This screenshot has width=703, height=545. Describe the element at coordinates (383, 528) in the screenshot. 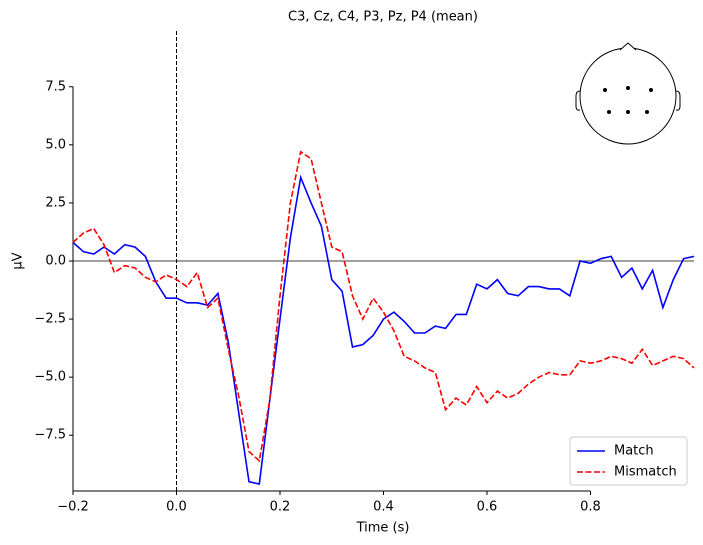

I see `x-axis-label: Time (s)` at that location.